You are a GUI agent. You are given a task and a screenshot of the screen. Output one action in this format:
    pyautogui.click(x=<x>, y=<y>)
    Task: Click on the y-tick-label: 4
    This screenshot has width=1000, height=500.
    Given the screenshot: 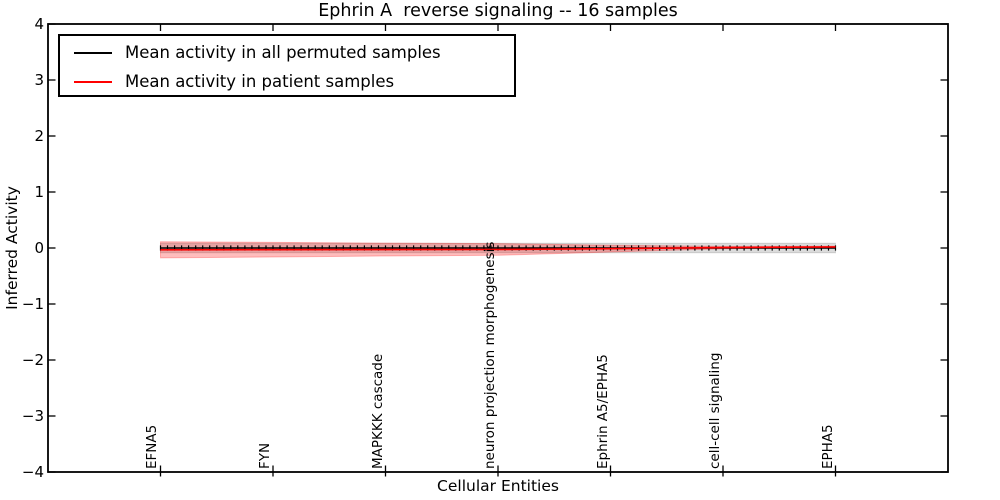 What is the action you would take?
    pyautogui.click(x=39, y=24)
    